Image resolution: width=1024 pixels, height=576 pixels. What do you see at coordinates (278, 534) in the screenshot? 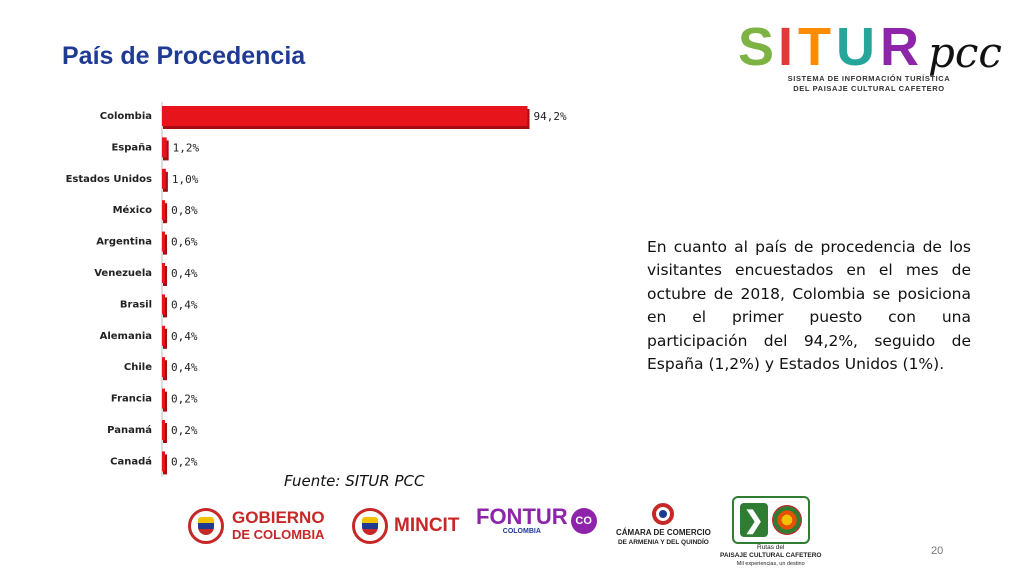
I see `gobierno-line2: DE COLOMBIA` at bounding box center [278, 534].